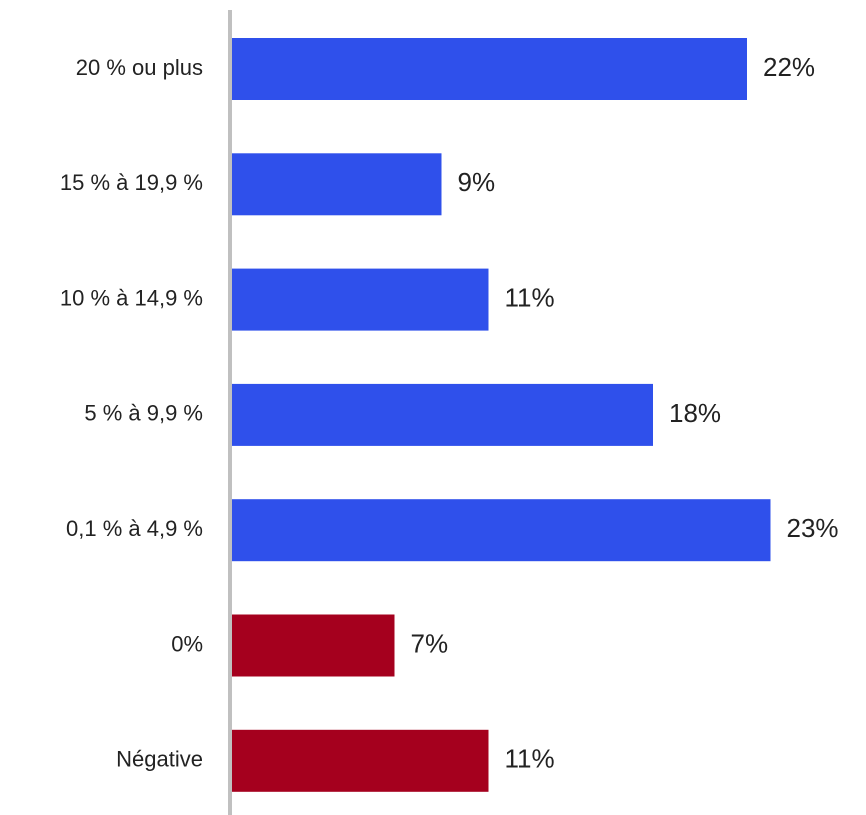  What do you see at coordinates (430, 643) in the screenshot?
I see `value-label: 7%` at bounding box center [430, 643].